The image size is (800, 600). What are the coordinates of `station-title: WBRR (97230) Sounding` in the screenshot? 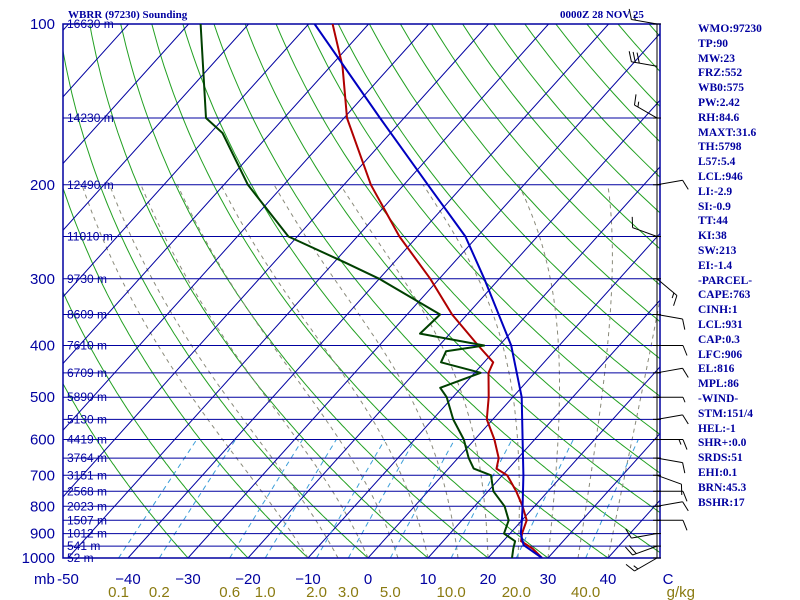 It's located at (128, 15).